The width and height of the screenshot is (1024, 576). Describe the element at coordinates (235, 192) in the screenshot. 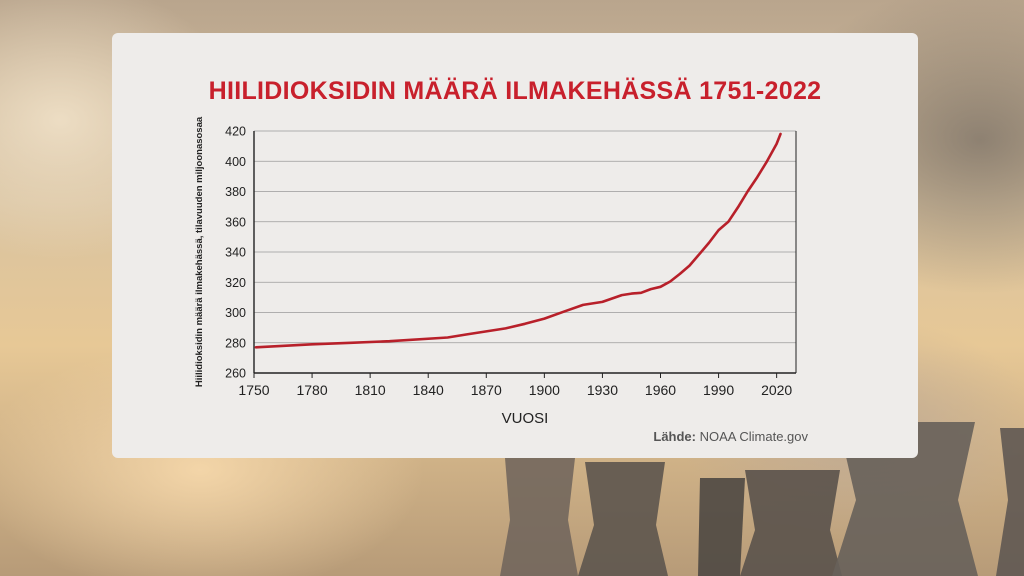

I see `y-tick-label: 380` at that location.